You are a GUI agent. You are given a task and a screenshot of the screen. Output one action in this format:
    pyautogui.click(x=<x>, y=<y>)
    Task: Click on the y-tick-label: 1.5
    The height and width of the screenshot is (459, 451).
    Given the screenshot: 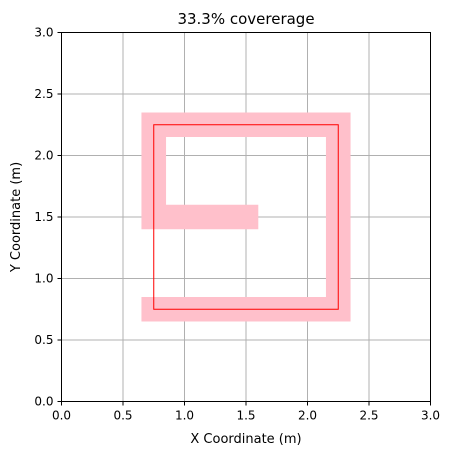 What is the action you would take?
    pyautogui.click(x=43, y=217)
    